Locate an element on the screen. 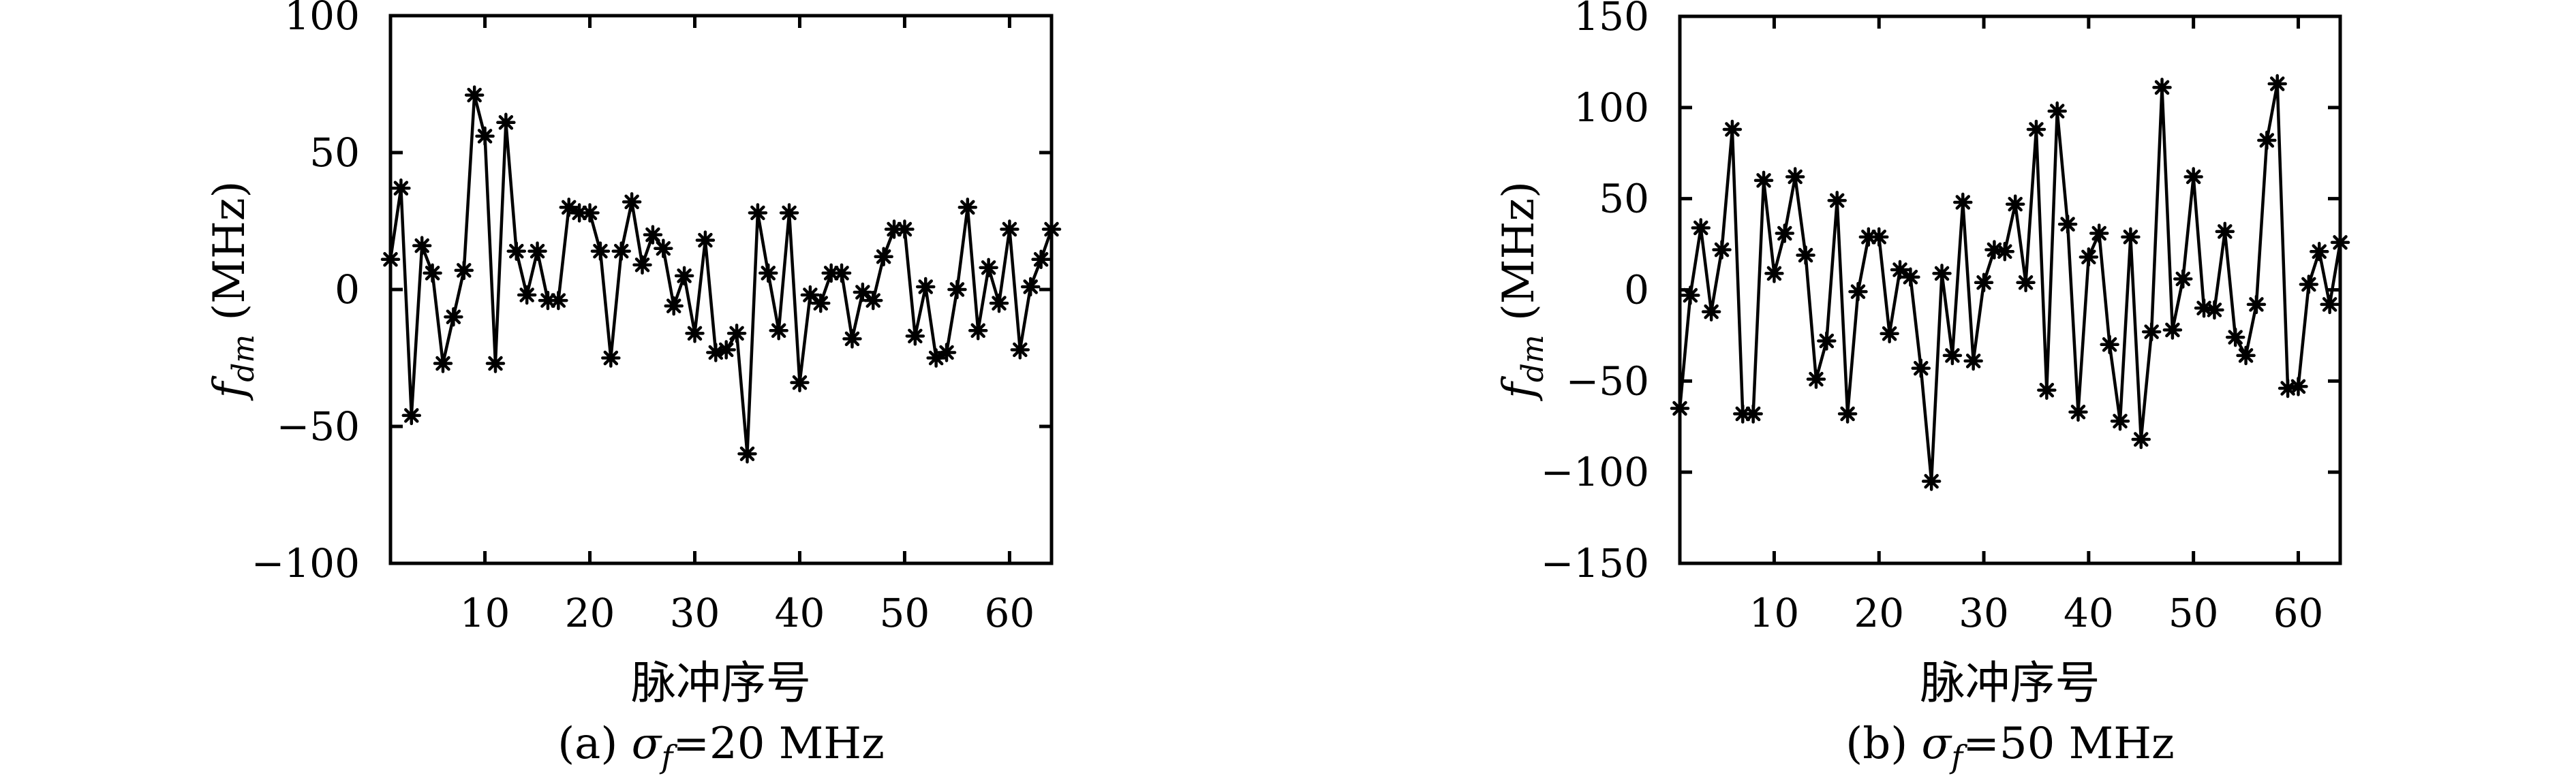 This screenshot has width=2576, height=782. y-tick-label: 150 is located at coordinates (1612, 20).